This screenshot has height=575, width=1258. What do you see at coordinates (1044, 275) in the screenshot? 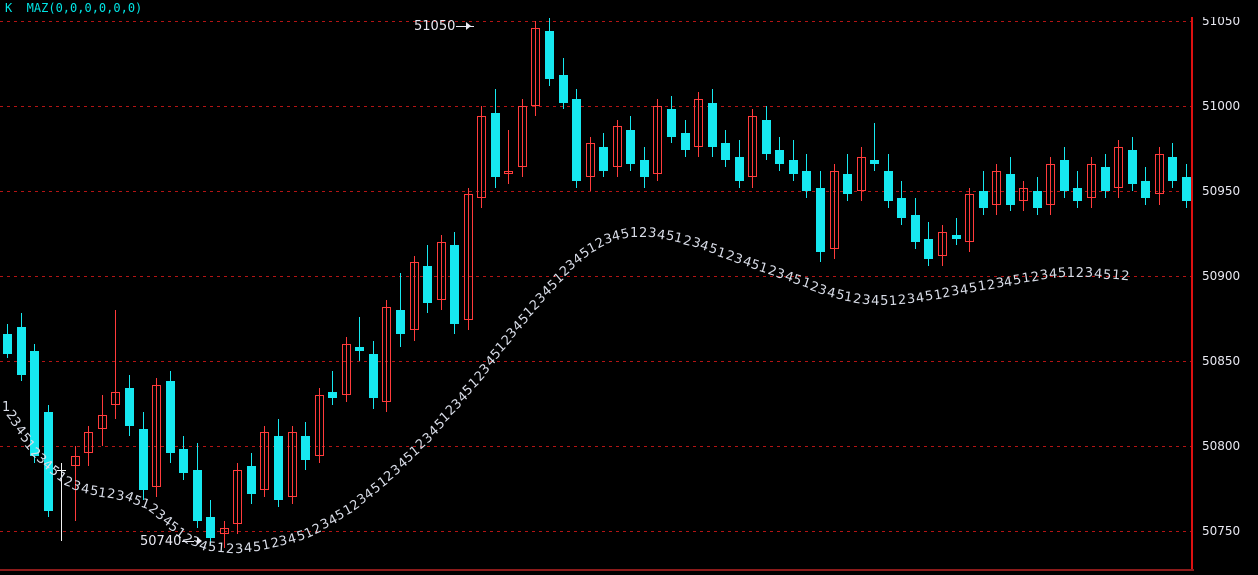
I see `arc-digit: 3` at bounding box center [1044, 275].